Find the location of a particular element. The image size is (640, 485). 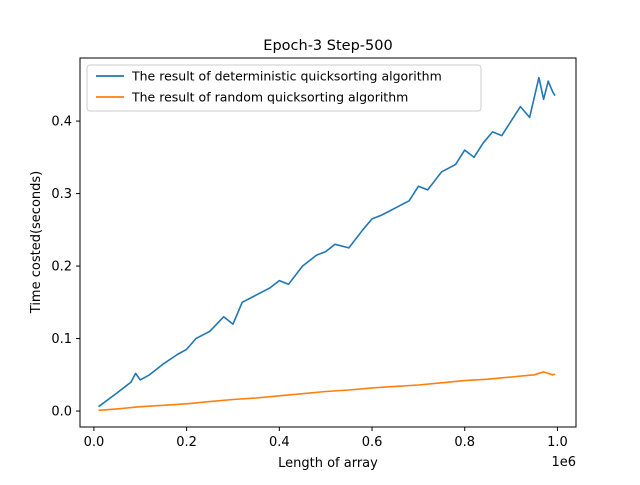

x-tick-label: 0.8 is located at coordinates (464, 442).